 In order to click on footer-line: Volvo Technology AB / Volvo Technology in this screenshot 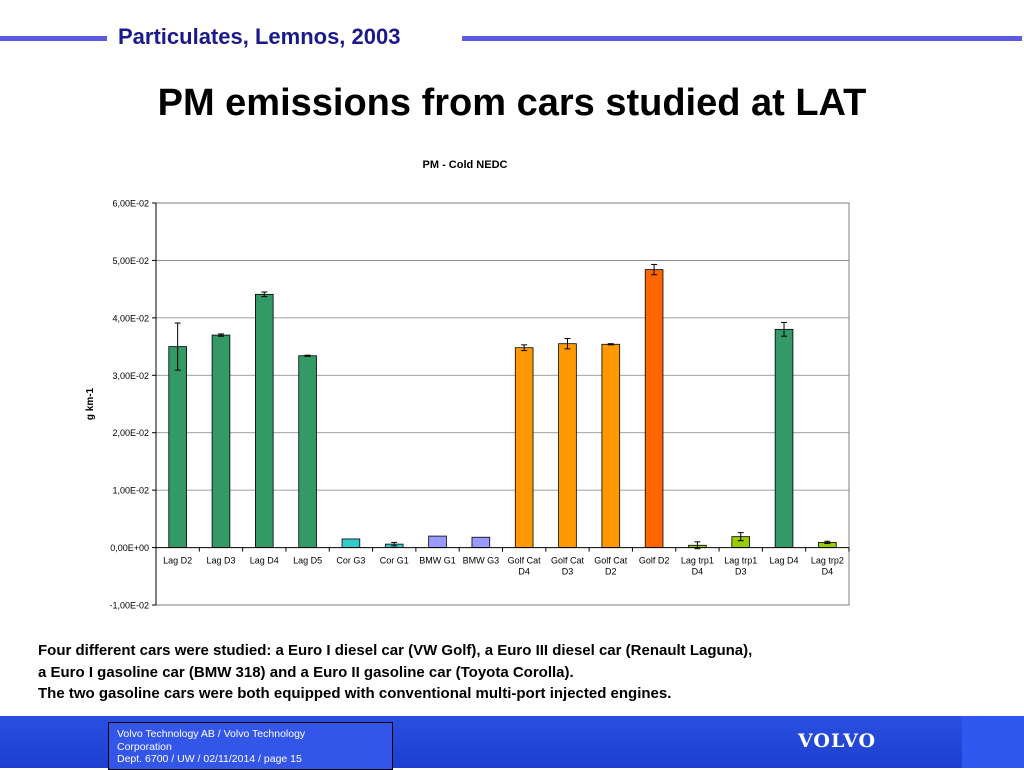, I will do `click(211, 734)`.